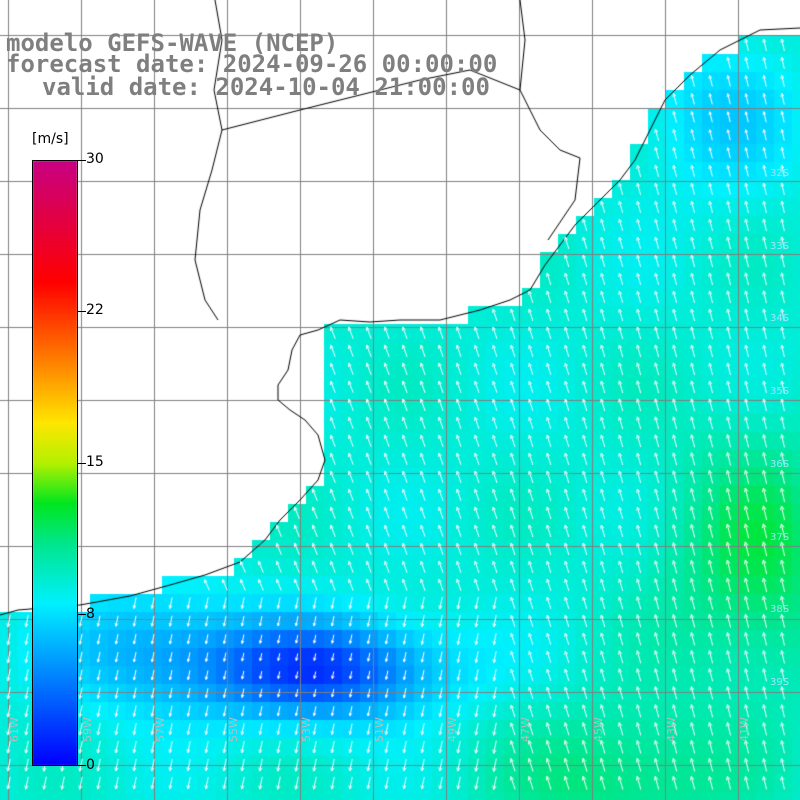 The image size is (800, 800). Describe the element at coordinates (87, 729) in the screenshot. I see `longitude-label: 59W` at that location.